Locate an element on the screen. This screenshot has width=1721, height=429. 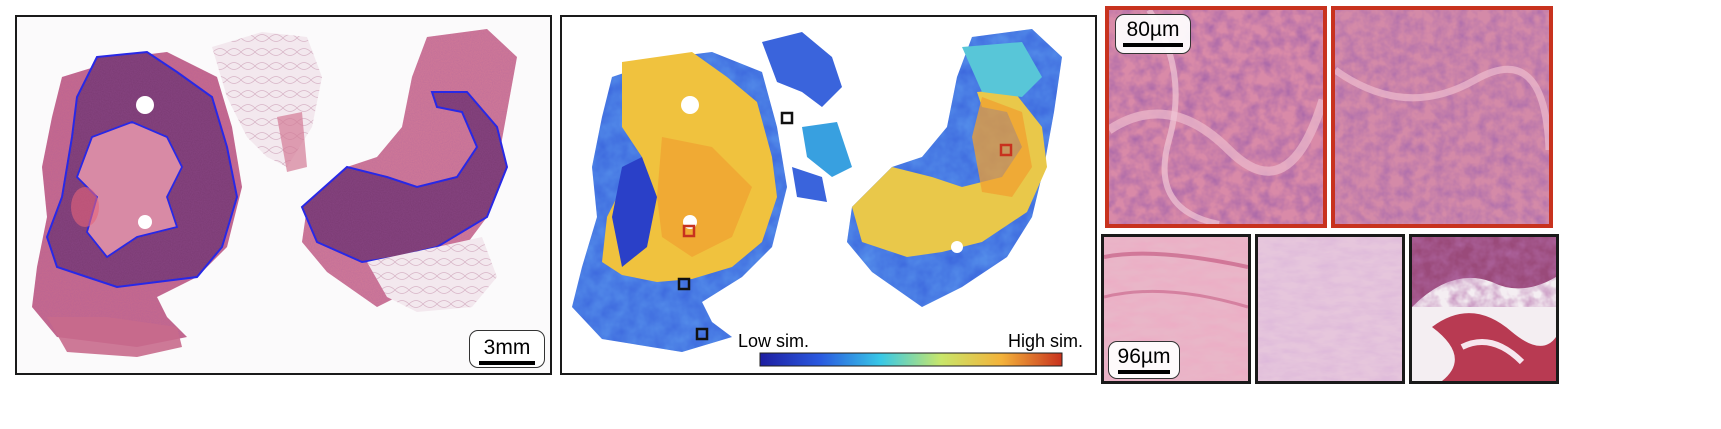
query-patch-1-image is located at coordinates (1216, 117).